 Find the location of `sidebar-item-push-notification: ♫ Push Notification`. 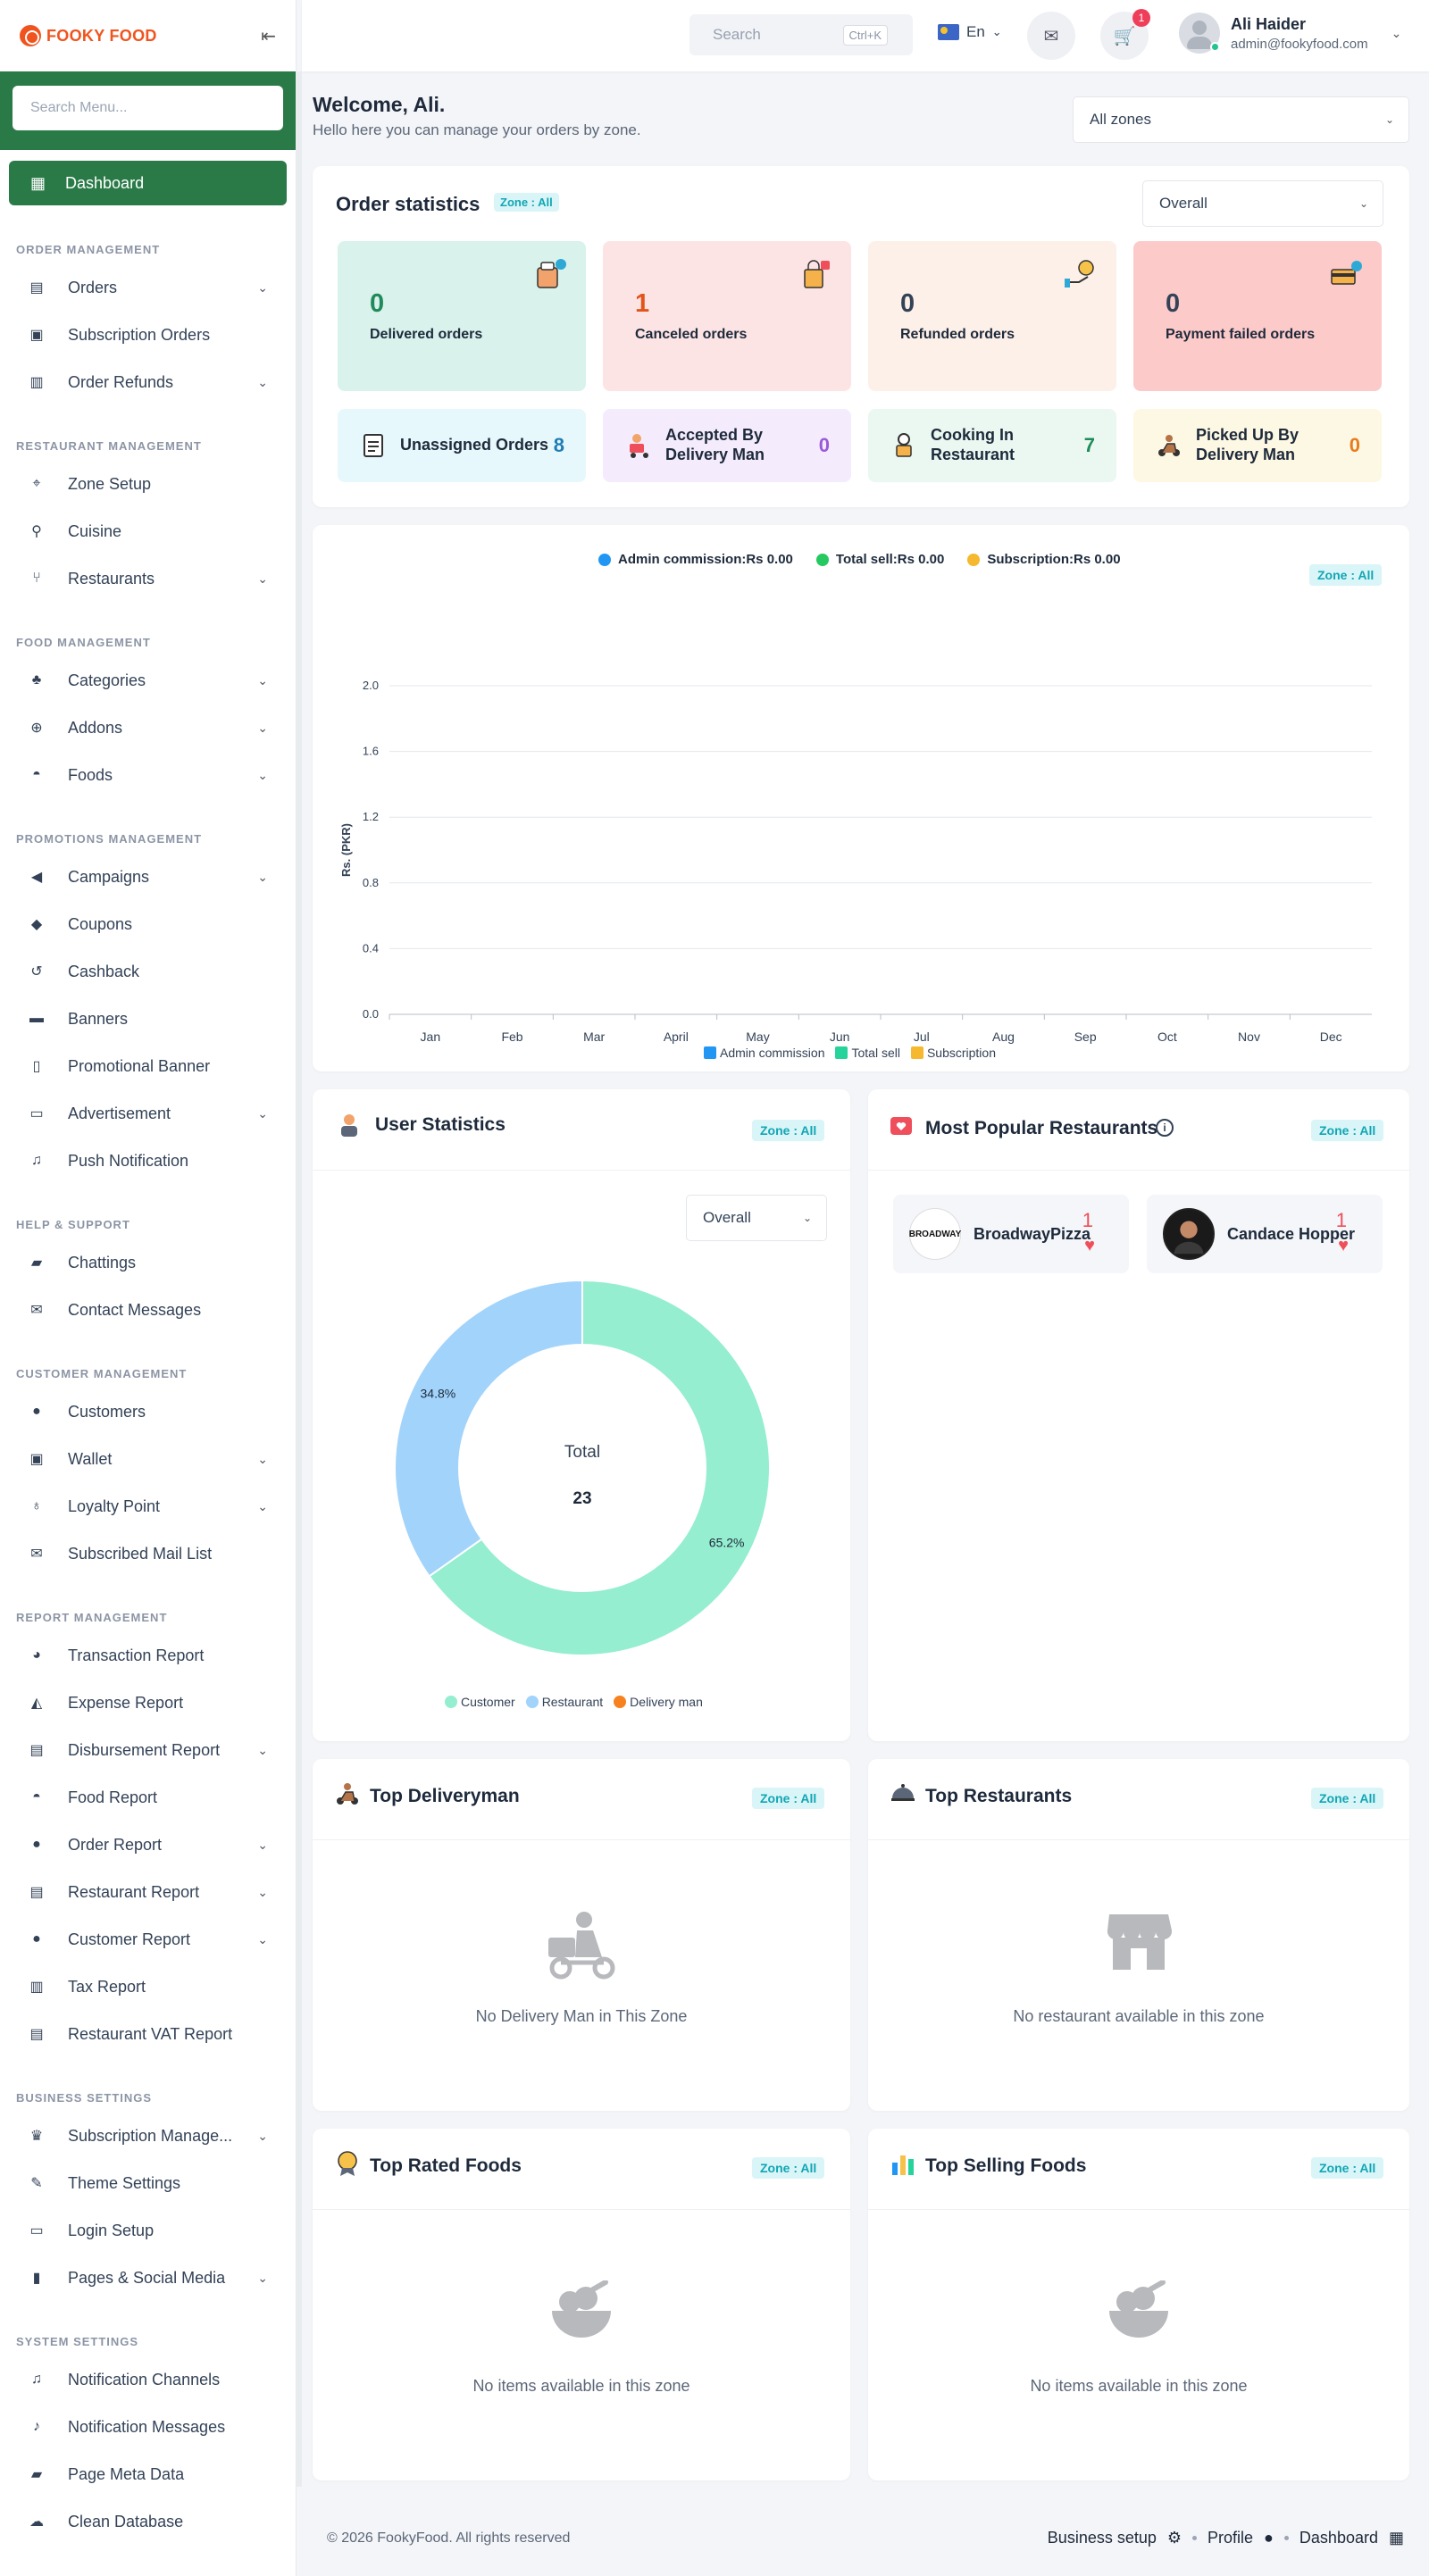

sidebar-item-push-notification: ♫ Push Notification is located at coordinates (148, 1161).